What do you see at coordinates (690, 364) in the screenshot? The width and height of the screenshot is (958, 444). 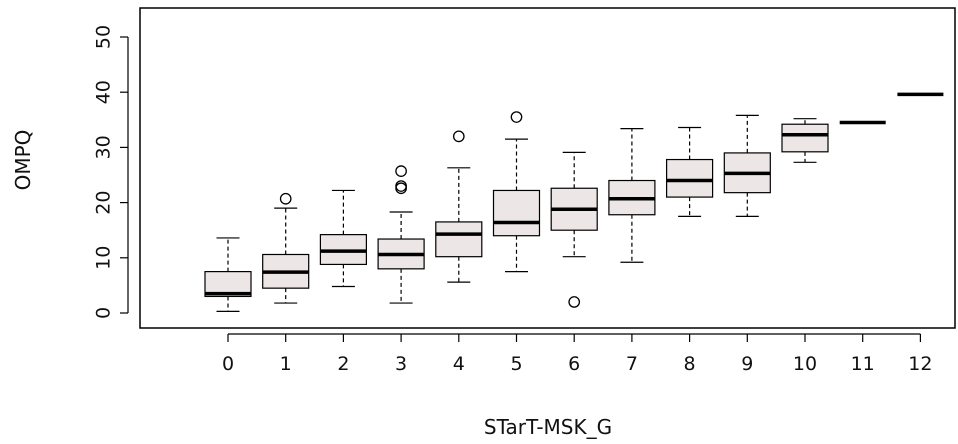 I see `x-tick-label: 8` at bounding box center [690, 364].